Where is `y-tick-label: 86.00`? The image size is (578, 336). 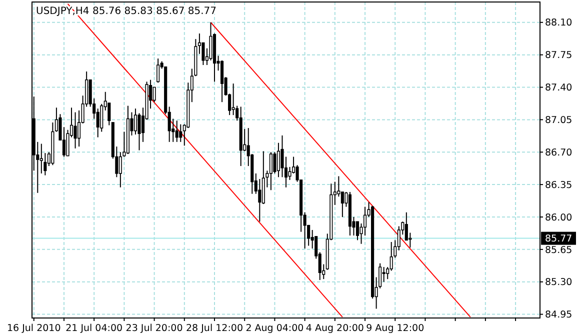 y-tick-label: 86.00 is located at coordinates (558, 218).